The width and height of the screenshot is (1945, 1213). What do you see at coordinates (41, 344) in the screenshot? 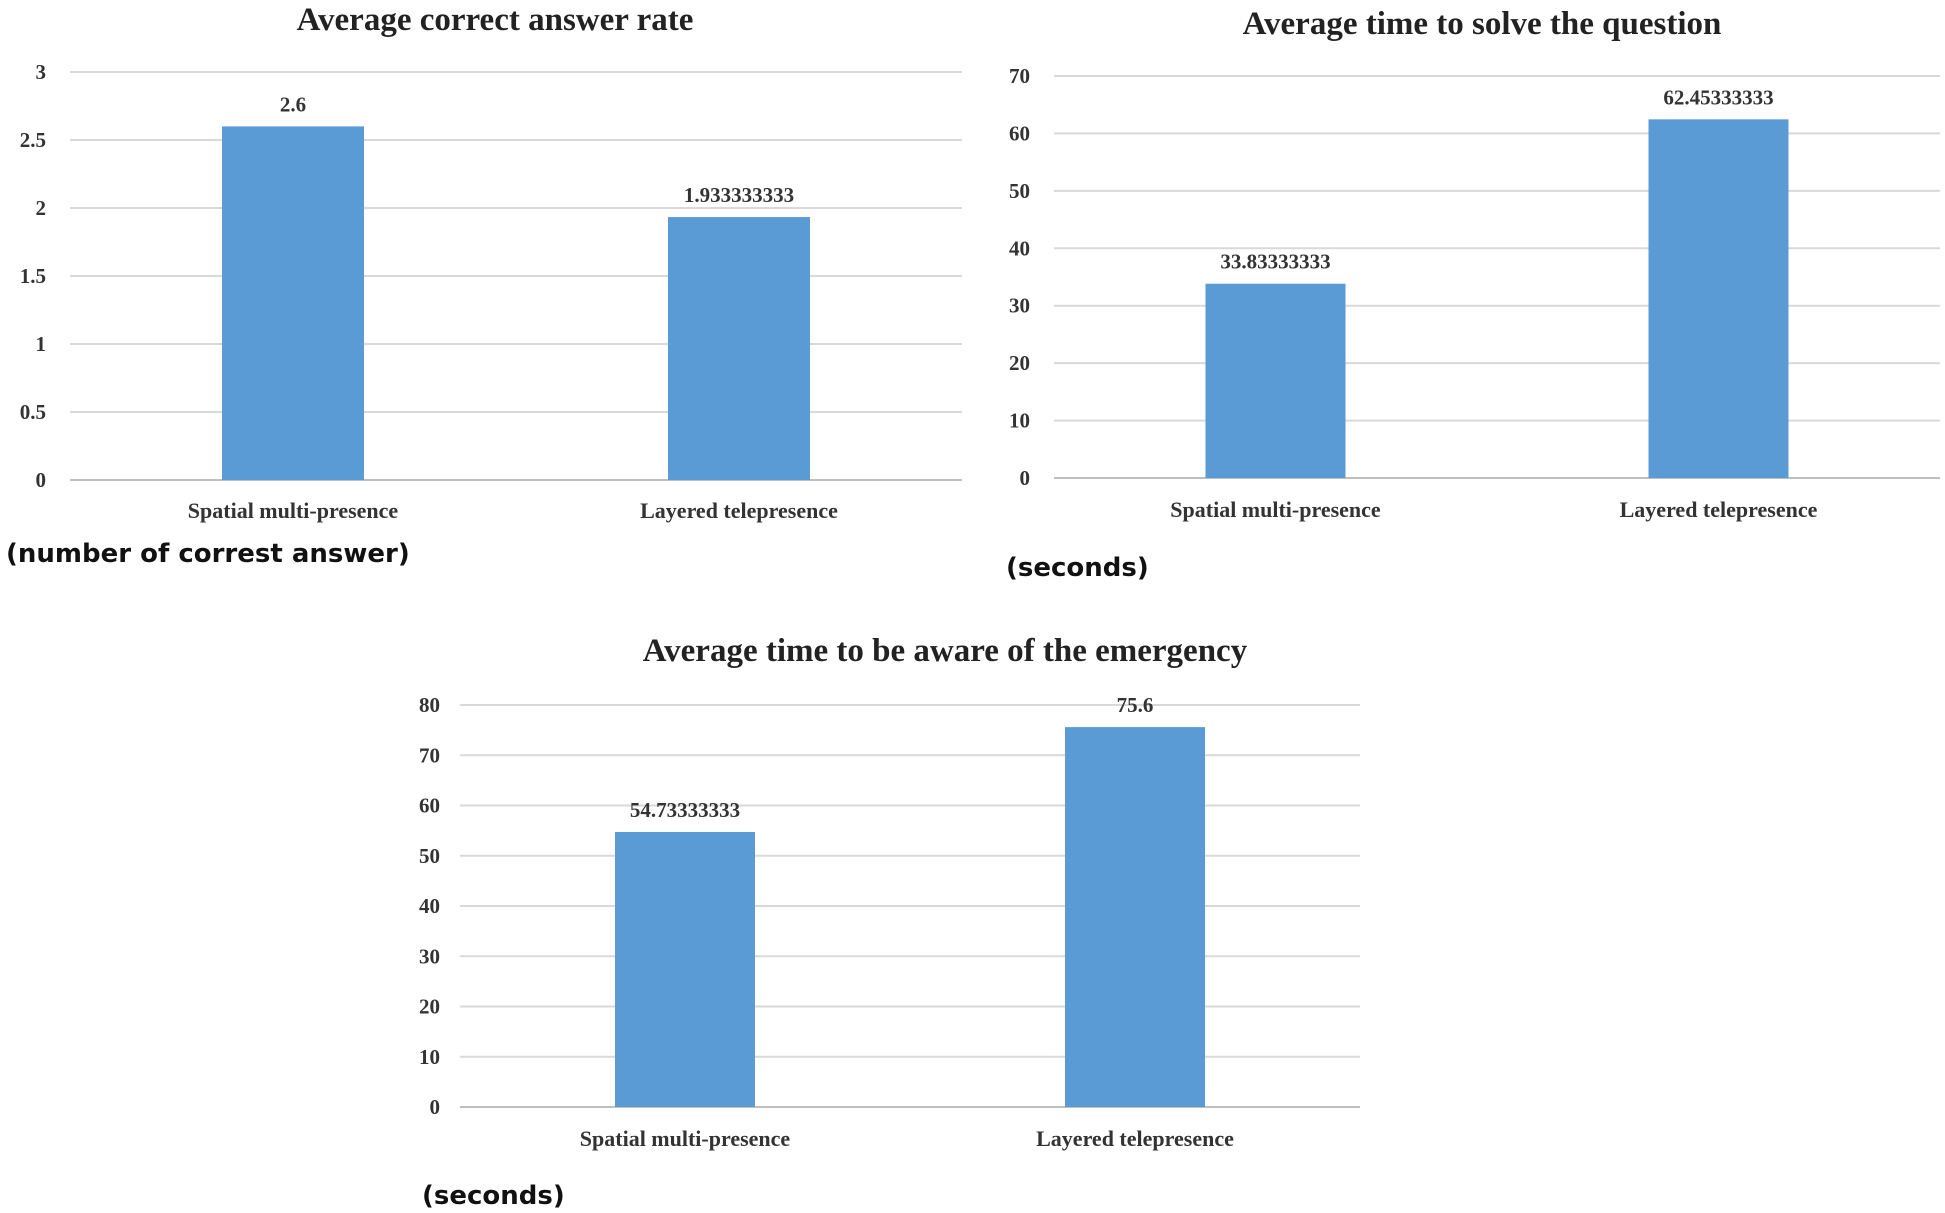
I see `y-tick-label: 1` at bounding box center [41, 344].